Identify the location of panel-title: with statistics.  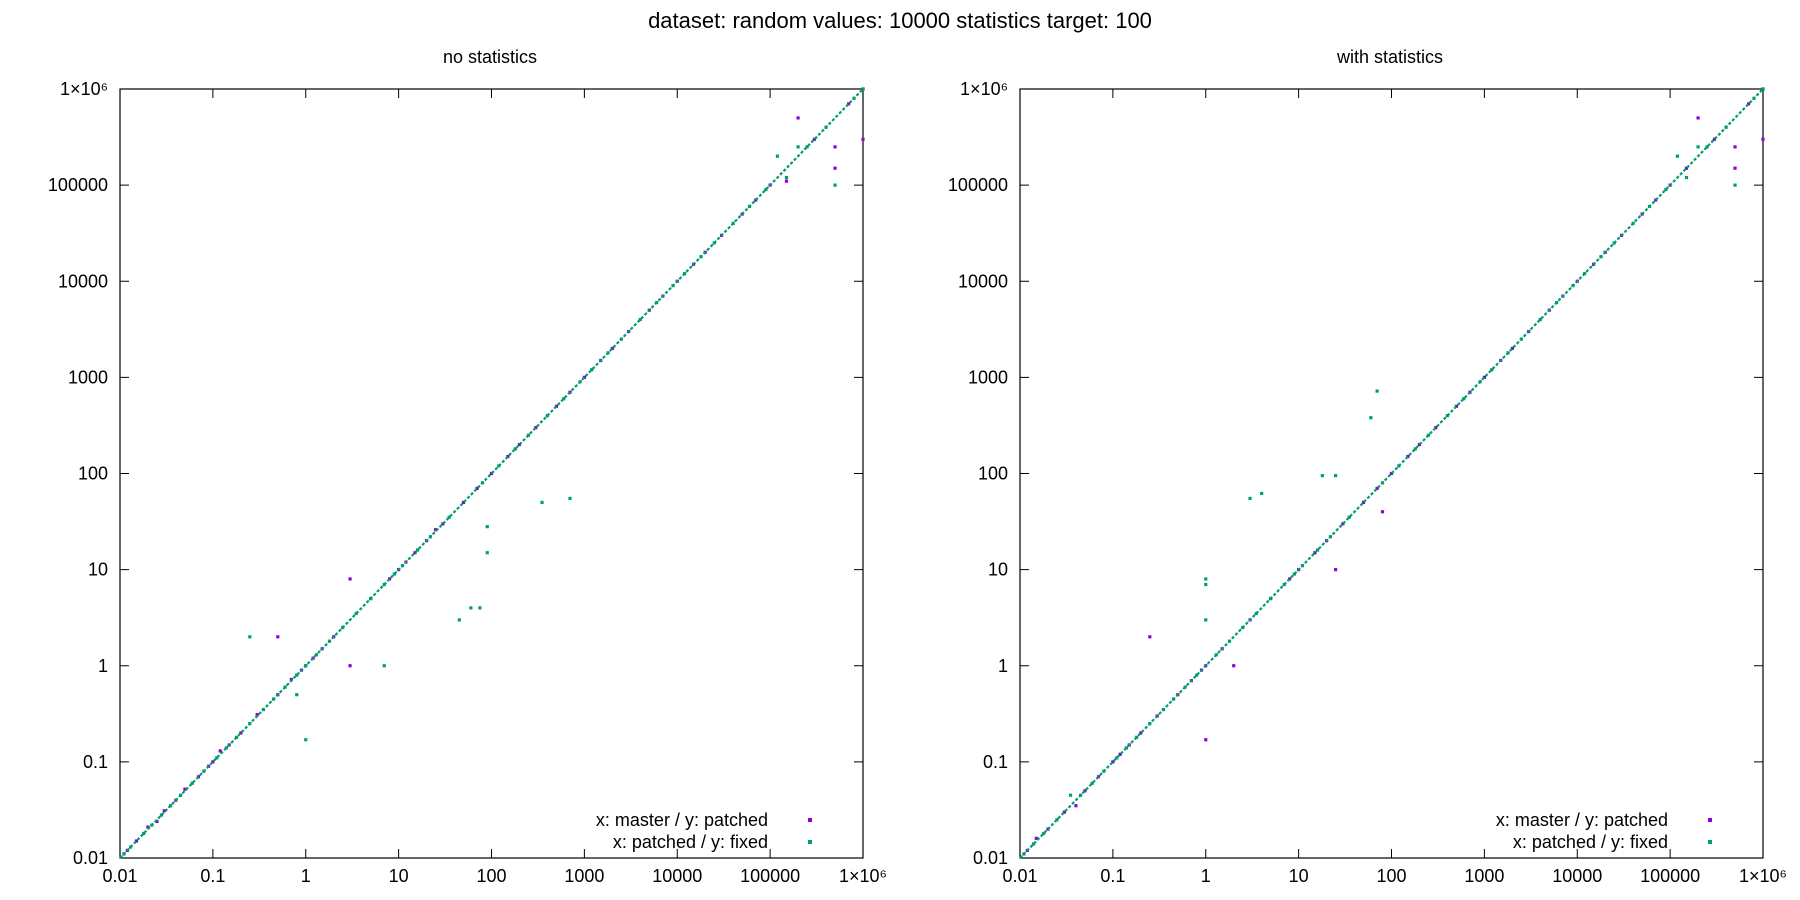
(1389, 57).